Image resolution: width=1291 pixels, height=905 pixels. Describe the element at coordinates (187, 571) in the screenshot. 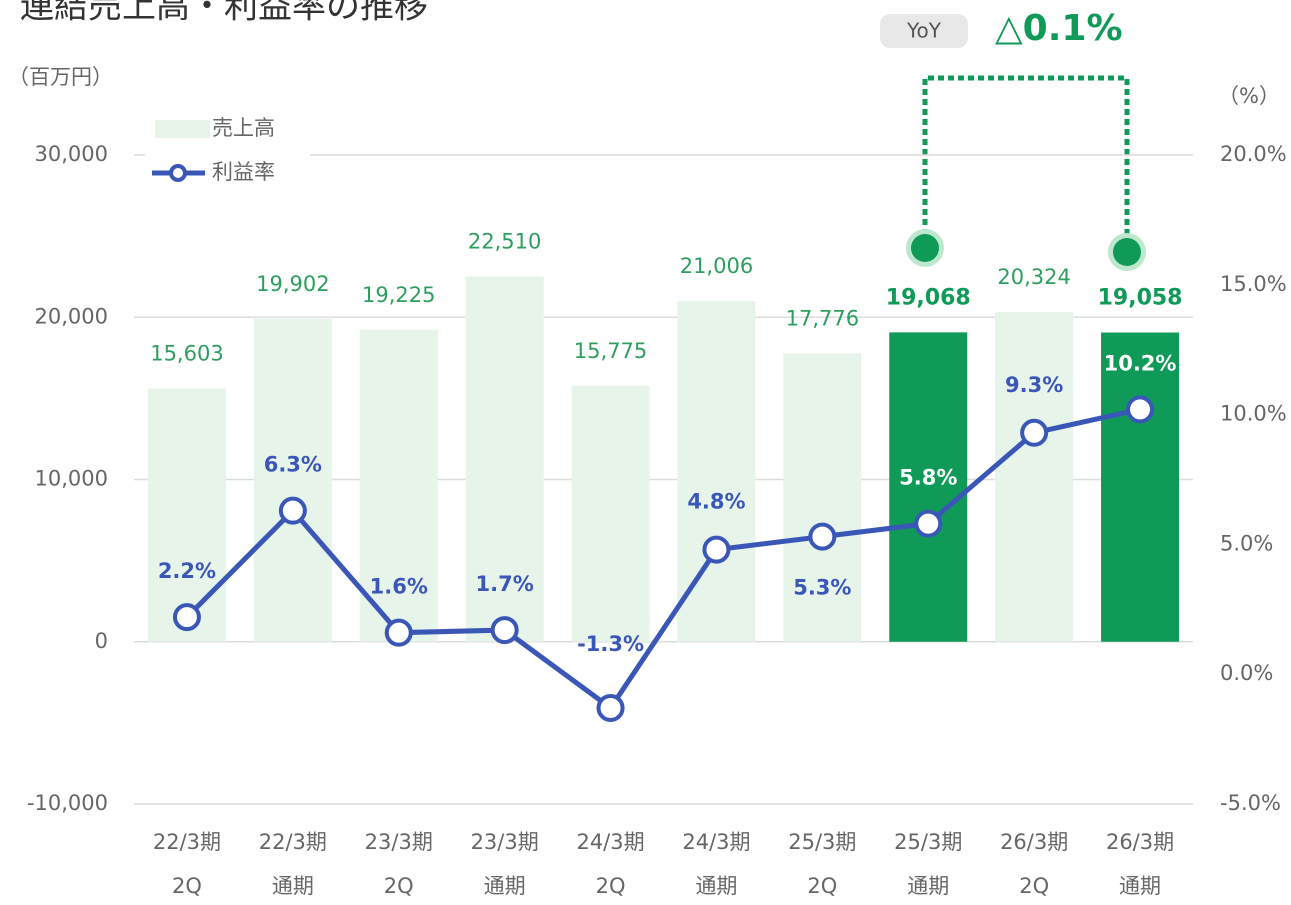

I see `line-value-label: 2.2%` at that location.